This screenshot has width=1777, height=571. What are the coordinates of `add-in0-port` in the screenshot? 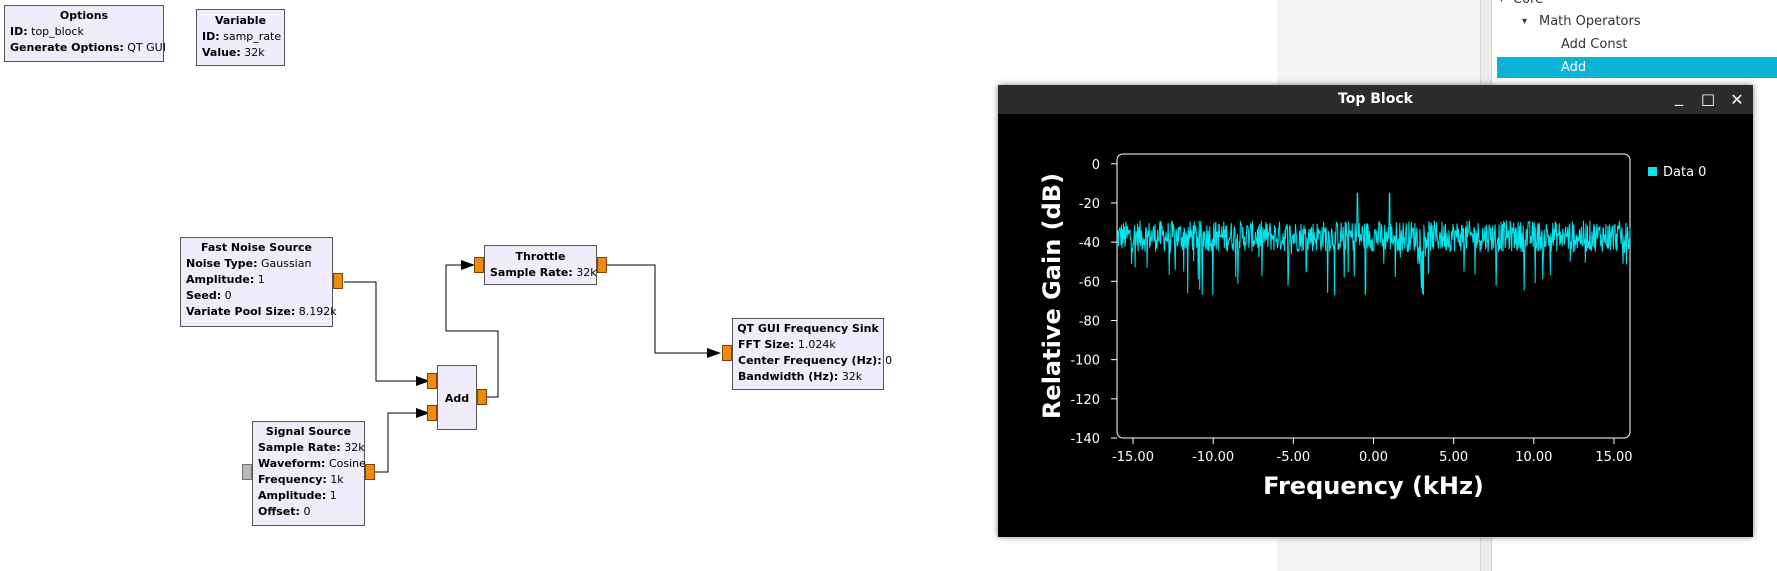 It's located at (432, 381).